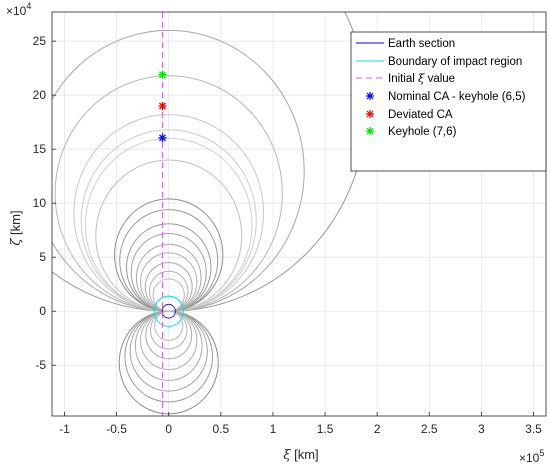 This screenshot has height=468, width=551. Describe the element at coordinates (403, 79) in the screenshot. I see `legend-initial-prefix: Initial` at that location.